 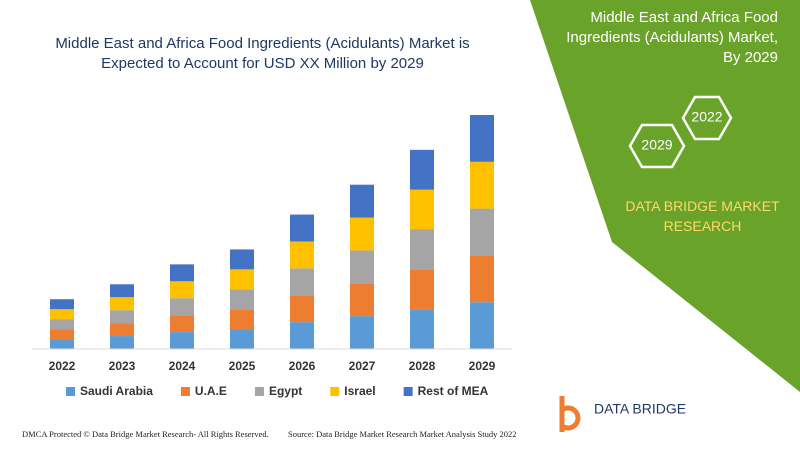 I want to click on hex-label: 2029, so click(x=656, y=145).